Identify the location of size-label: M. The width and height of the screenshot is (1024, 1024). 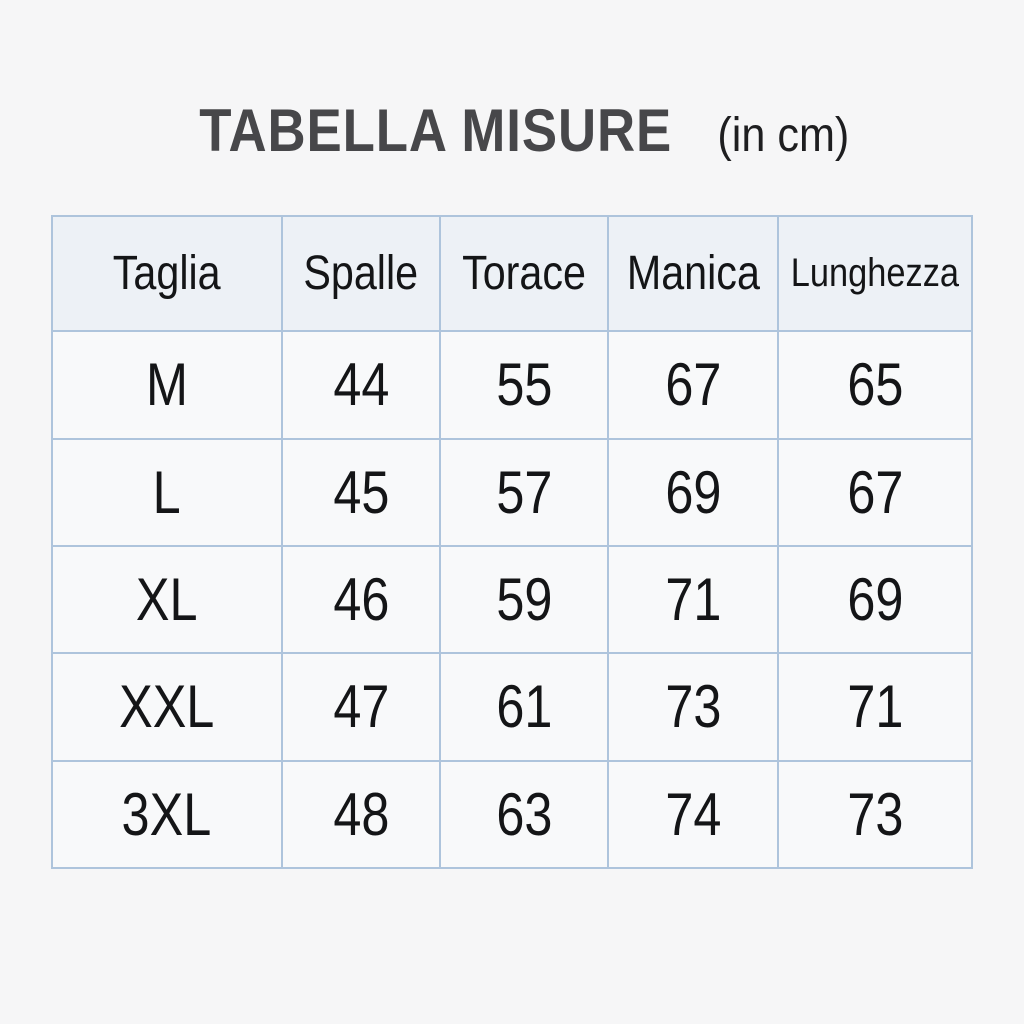
(166, 385).